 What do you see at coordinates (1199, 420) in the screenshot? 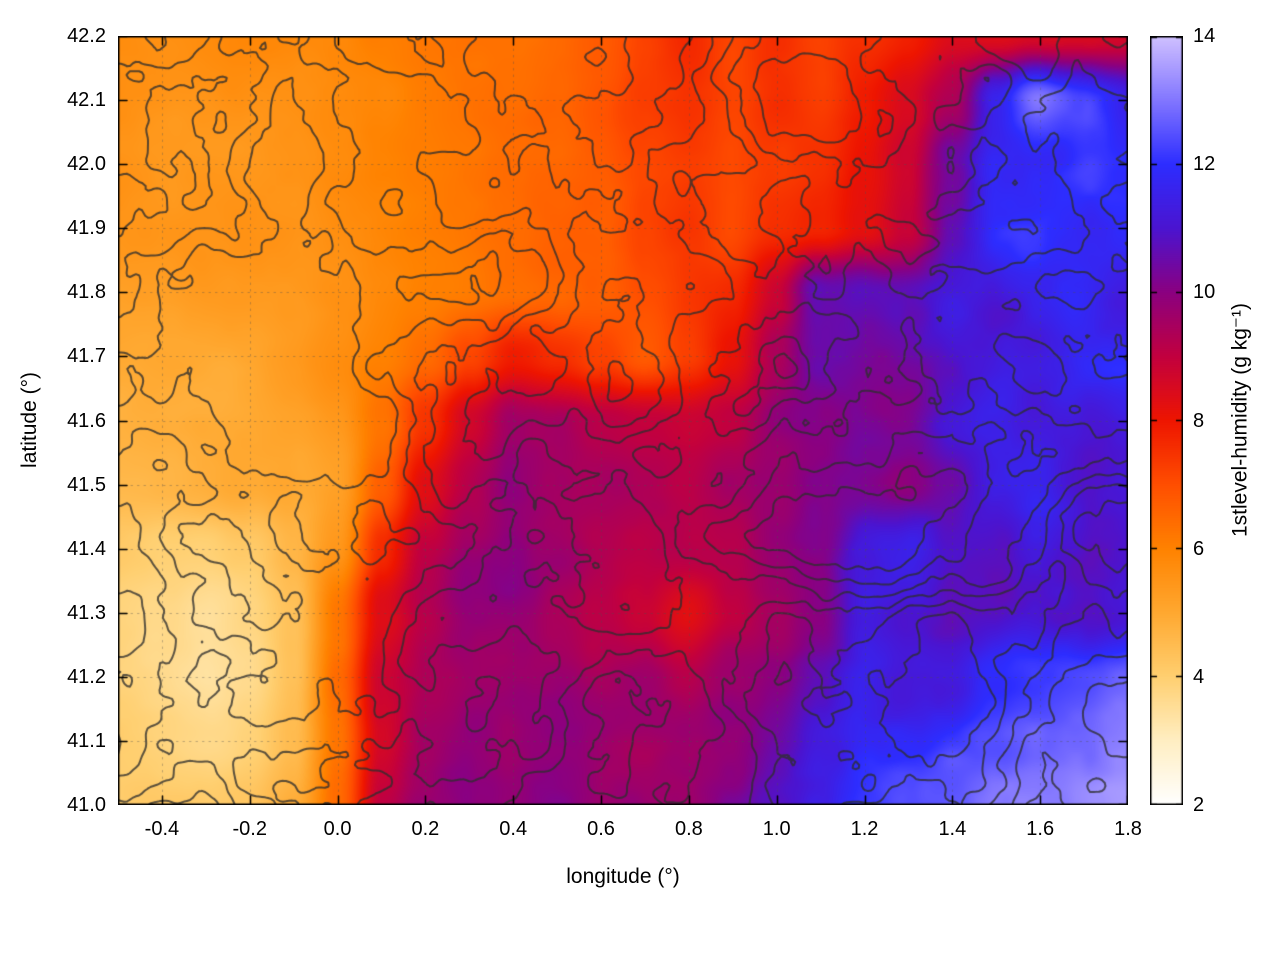
I see `colorbar-tick-label: 8` at bounding box center [1199, 420].